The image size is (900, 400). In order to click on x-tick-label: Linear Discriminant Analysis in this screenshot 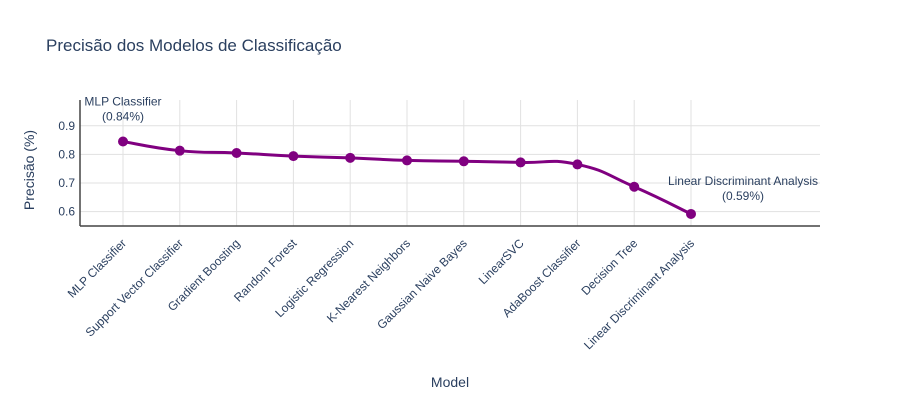, I will do `click(639, 294)`.